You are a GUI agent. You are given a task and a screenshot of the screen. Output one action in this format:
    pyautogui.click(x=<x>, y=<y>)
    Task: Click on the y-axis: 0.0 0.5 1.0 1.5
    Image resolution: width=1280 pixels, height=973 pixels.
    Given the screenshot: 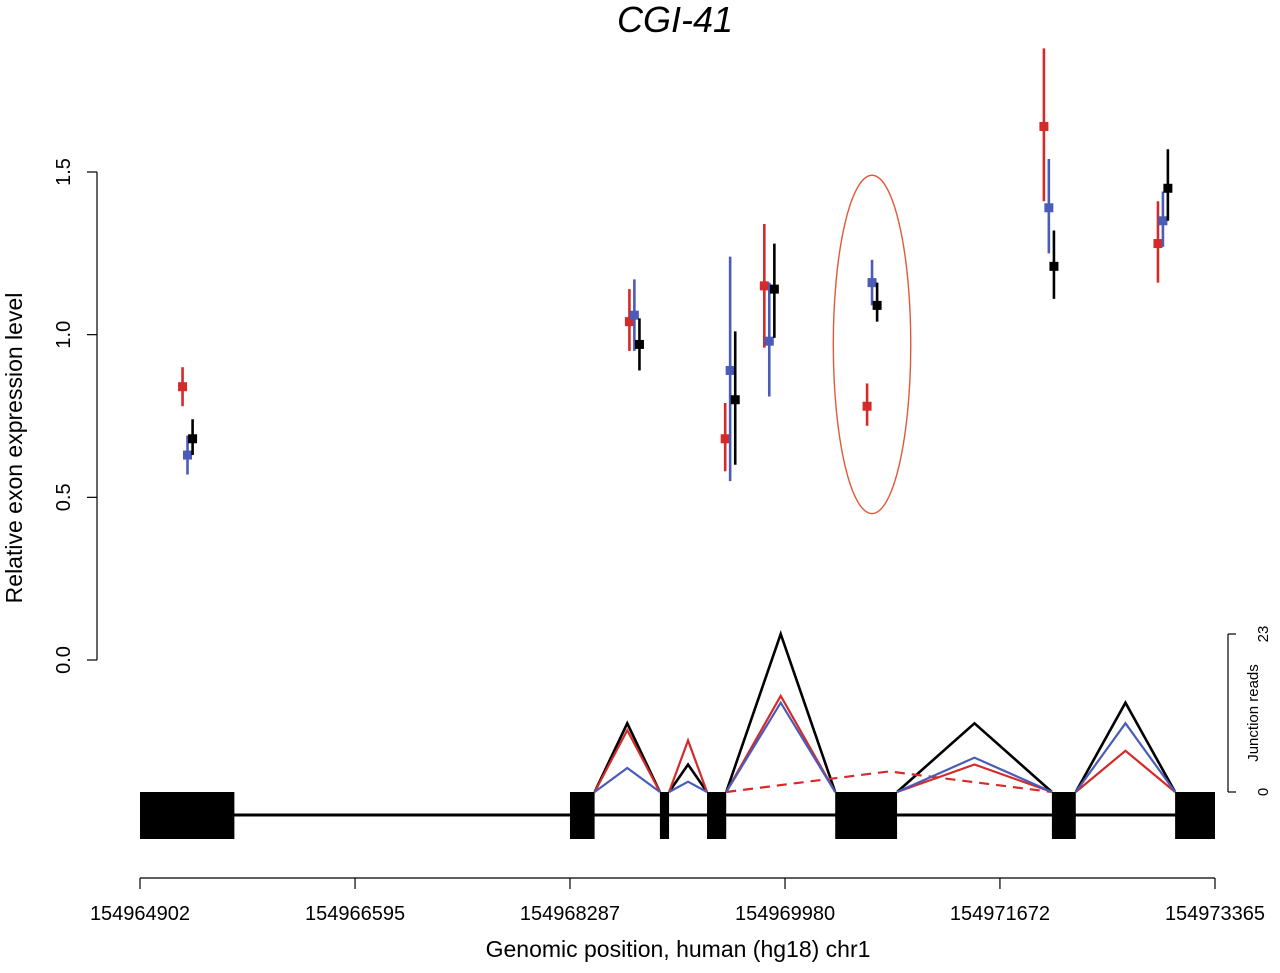 What is the action you would take?
    pyautogui.click(x=75, y=416)
    